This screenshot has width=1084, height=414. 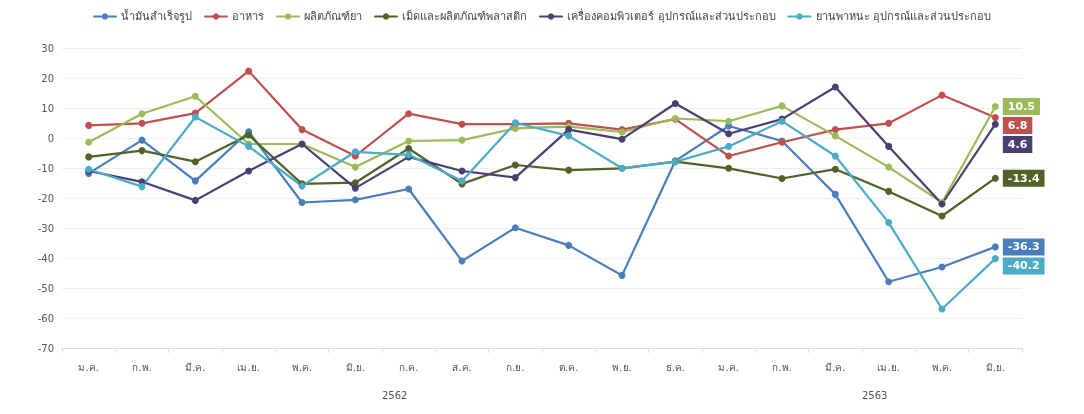 What do you see at coordinates (875, 395) in the screenshot?
I see `text: 2563` at bounding box center [875, 395].